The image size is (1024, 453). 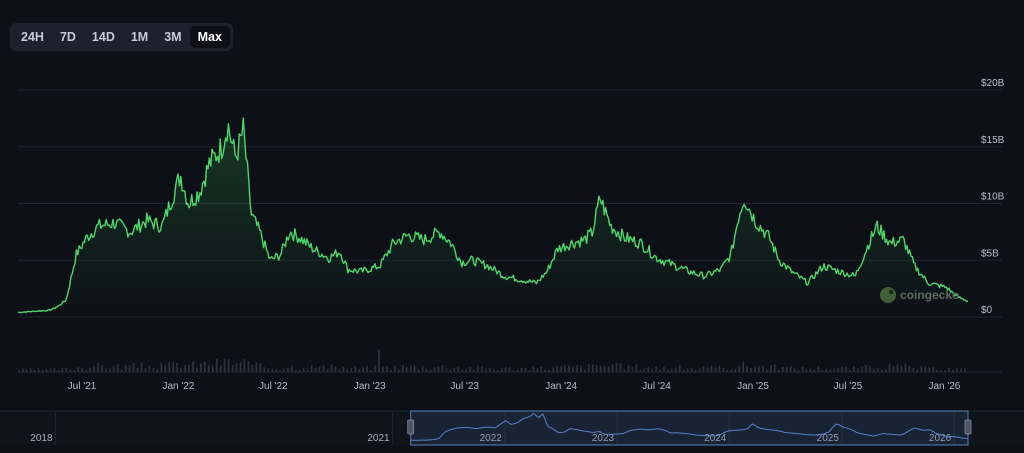 What do you see at coordinates (32, 37) in the screenshot?
I see `range-button-24h: 24H` at bounding box center [32, 37].